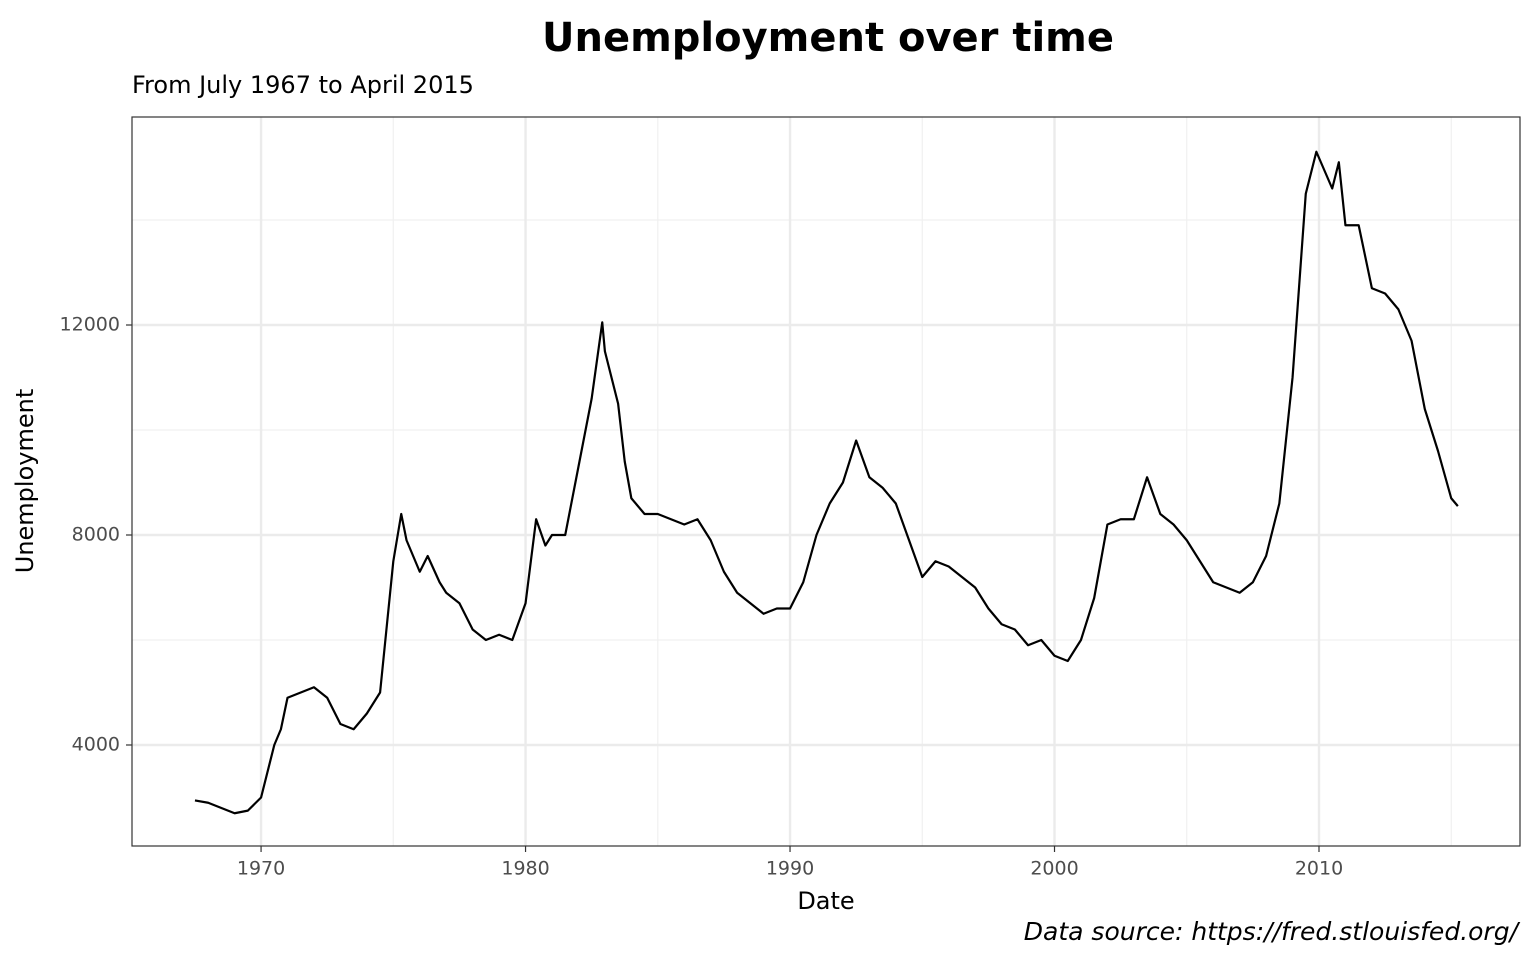  Describe the element at coordinates (90, 325) in the screenshot. I see `y-tick-label: 12000` at that location.